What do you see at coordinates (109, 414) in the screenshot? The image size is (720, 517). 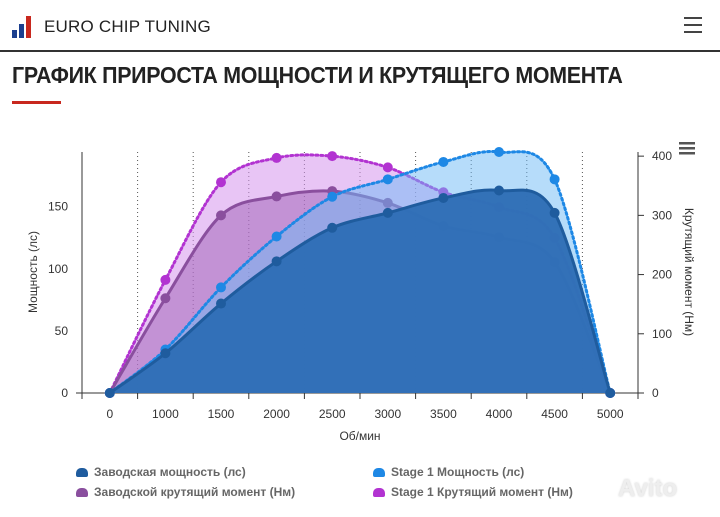 I see `x-tick-label: 0` at bounding box center [109, 414].